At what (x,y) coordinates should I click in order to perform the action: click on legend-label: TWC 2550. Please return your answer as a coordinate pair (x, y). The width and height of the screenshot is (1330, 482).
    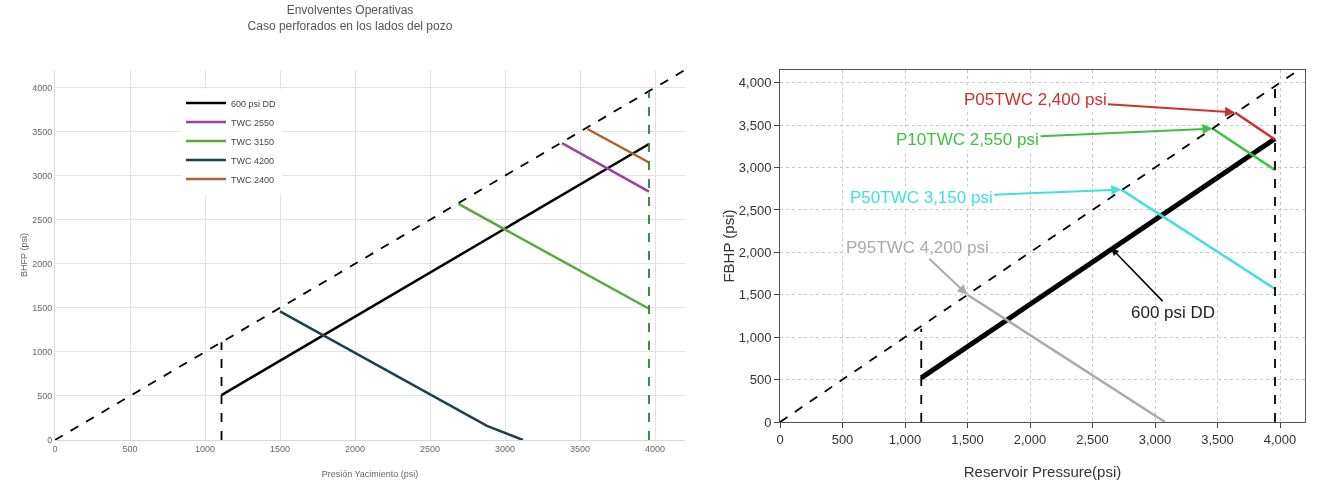
    Looking at the image, I should click on (253, 122).